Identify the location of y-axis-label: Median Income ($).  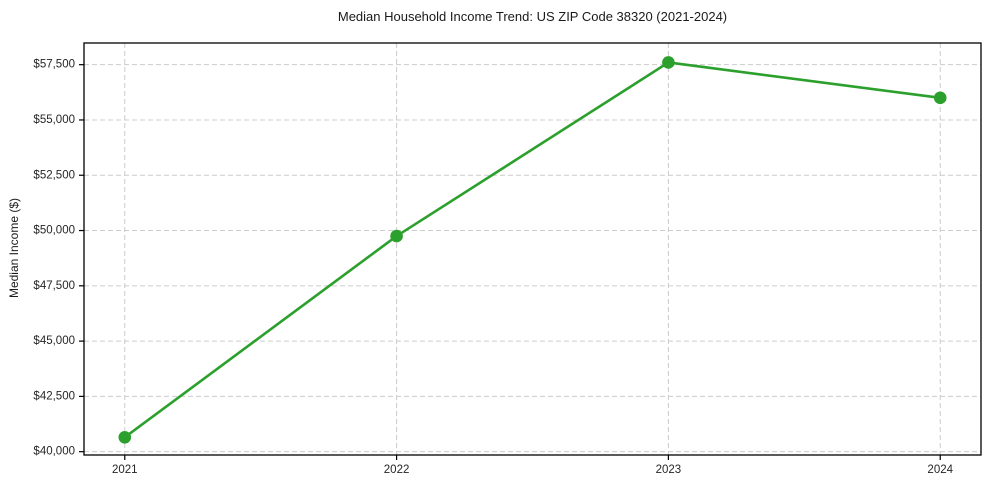
(14, 248).